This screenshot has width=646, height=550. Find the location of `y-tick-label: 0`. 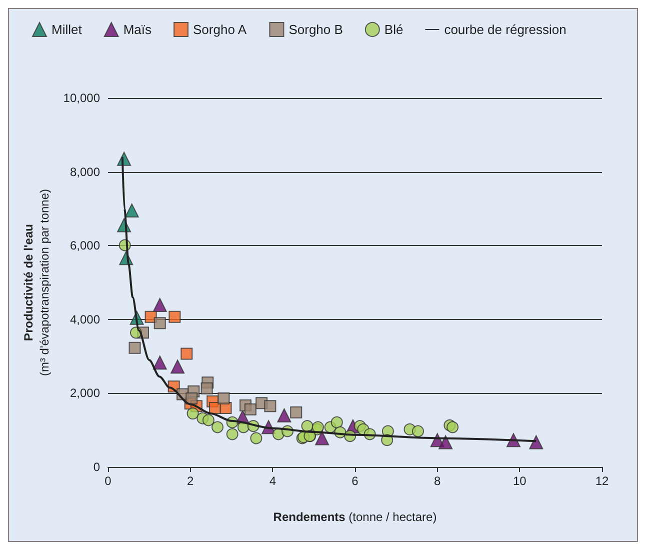

y-tick-label: 0 is located at coordinates (96, 467).